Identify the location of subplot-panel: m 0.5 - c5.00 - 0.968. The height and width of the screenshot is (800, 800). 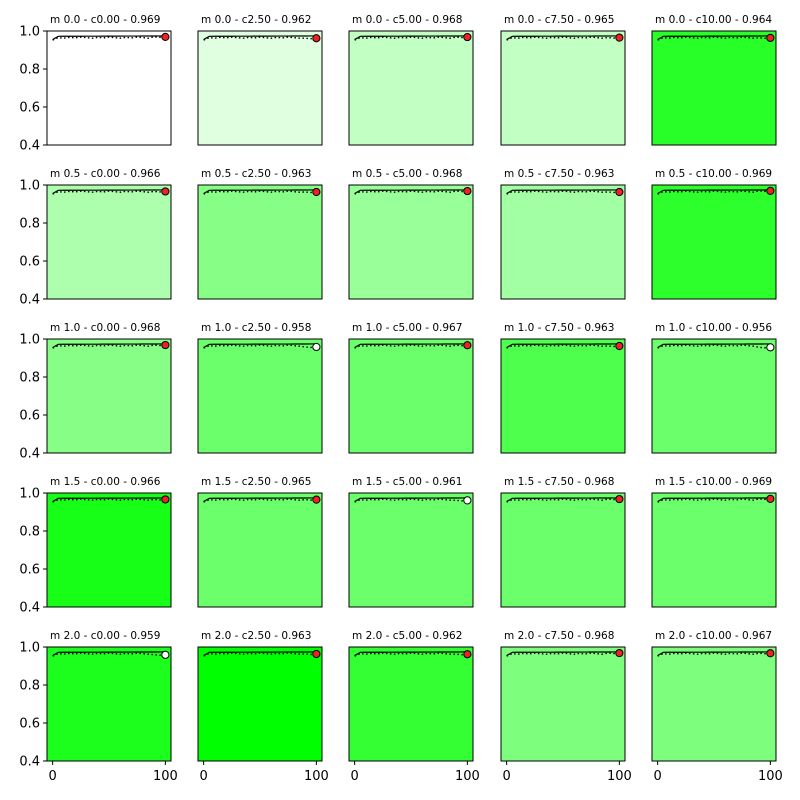
(411, 234).